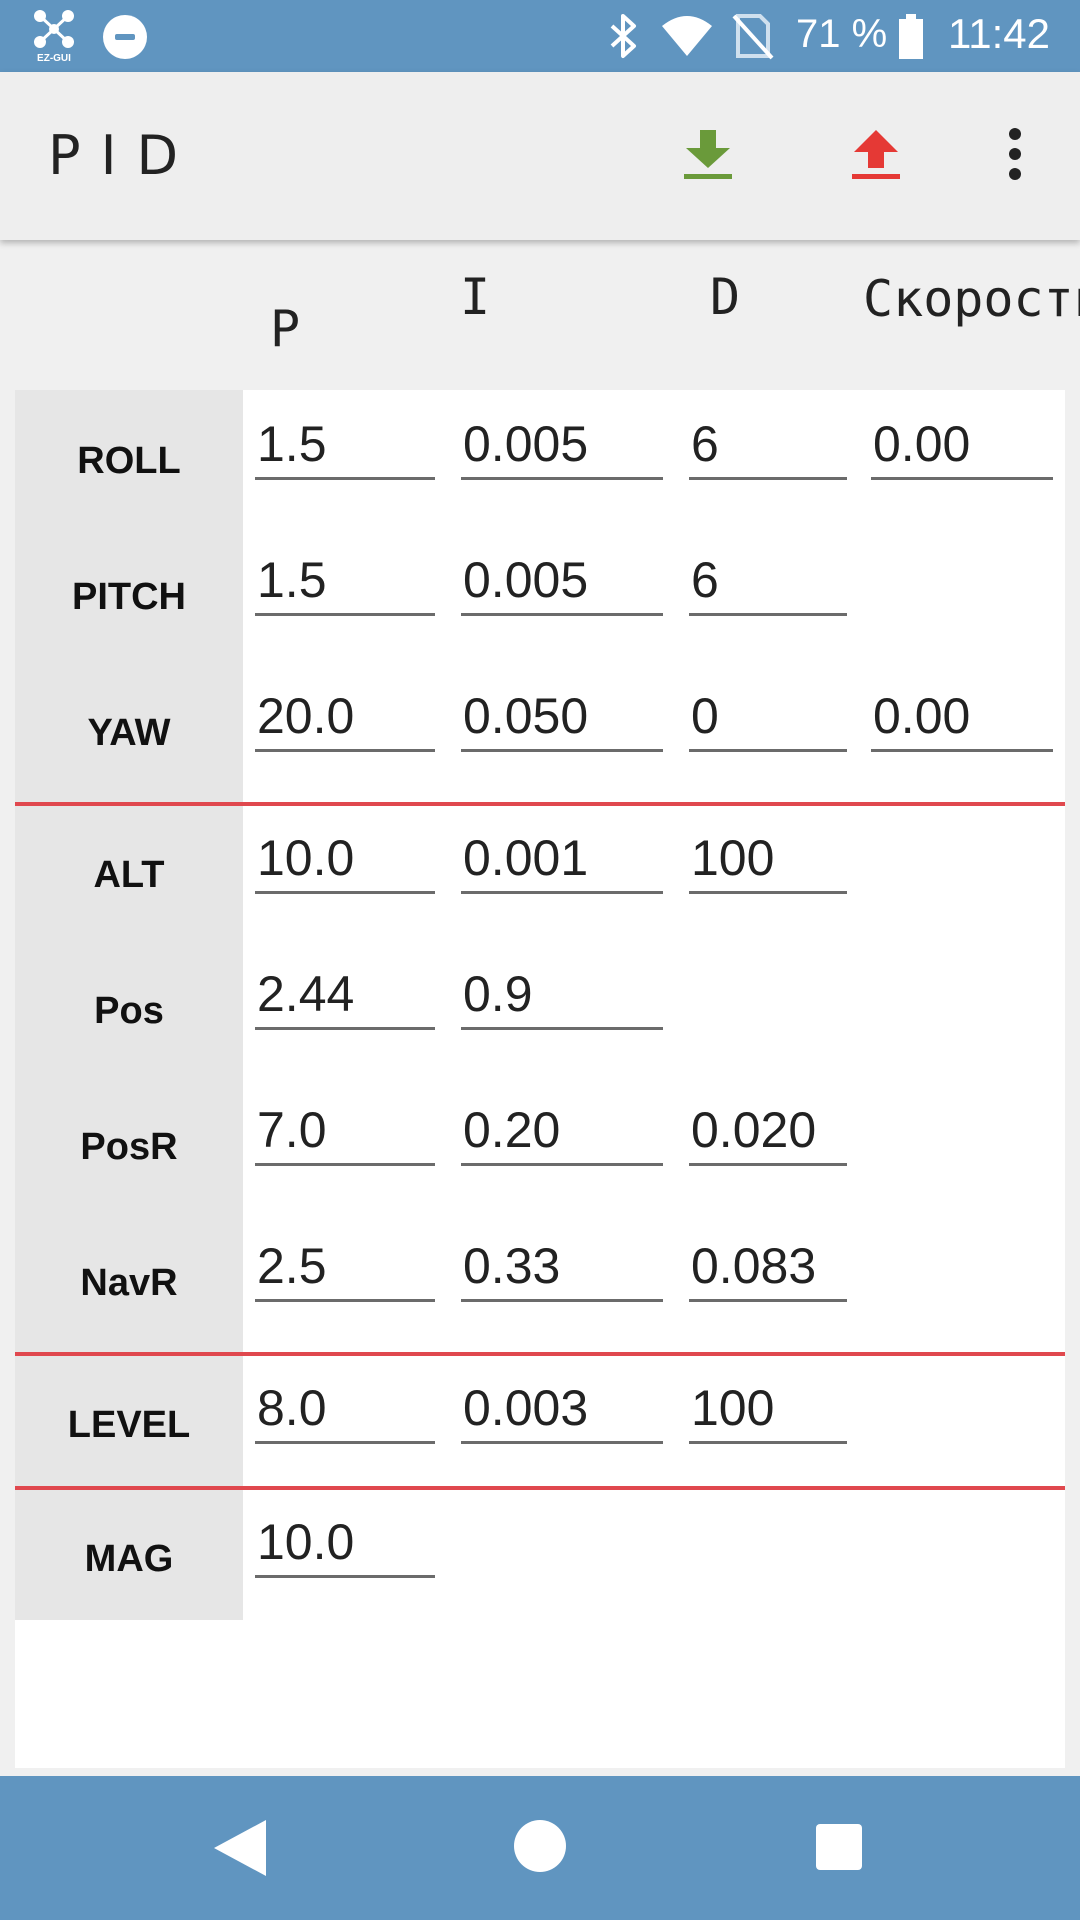 This screenshot has width=1080, height=1920. I want to click on level-p-input, so click(345, 1409).